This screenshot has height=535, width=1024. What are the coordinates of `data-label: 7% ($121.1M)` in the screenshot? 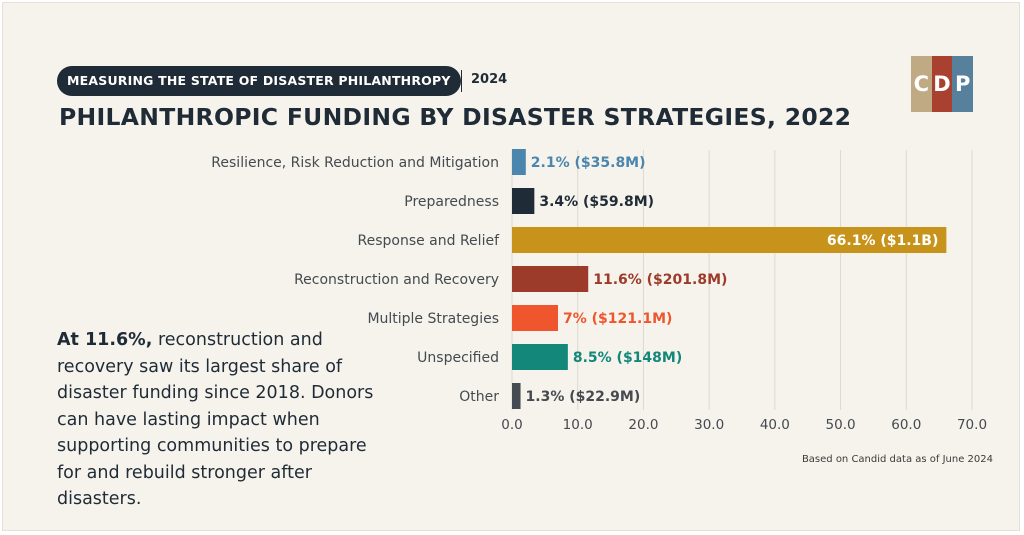 It's located at (617, 319).